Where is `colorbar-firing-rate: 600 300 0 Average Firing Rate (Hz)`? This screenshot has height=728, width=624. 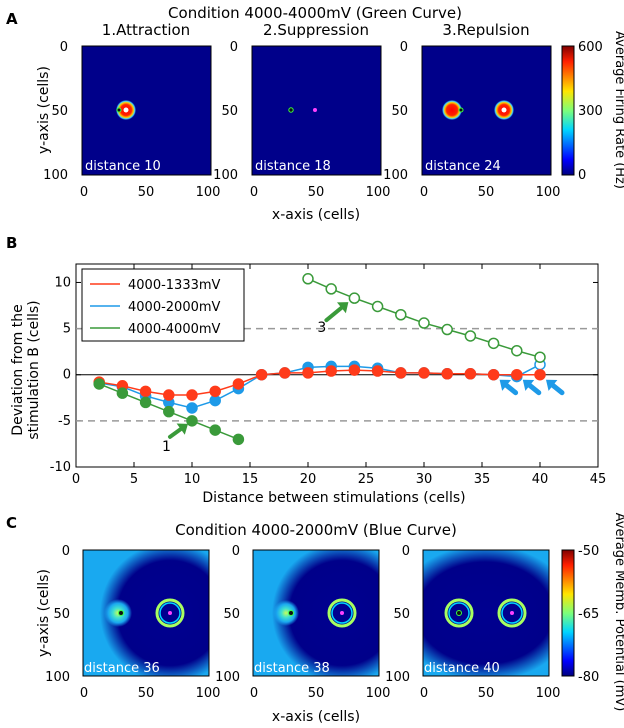
colorbar-firing-rate: 600 300 0 Average Firing Rate (Hz) is located at coordinates (592, 110).